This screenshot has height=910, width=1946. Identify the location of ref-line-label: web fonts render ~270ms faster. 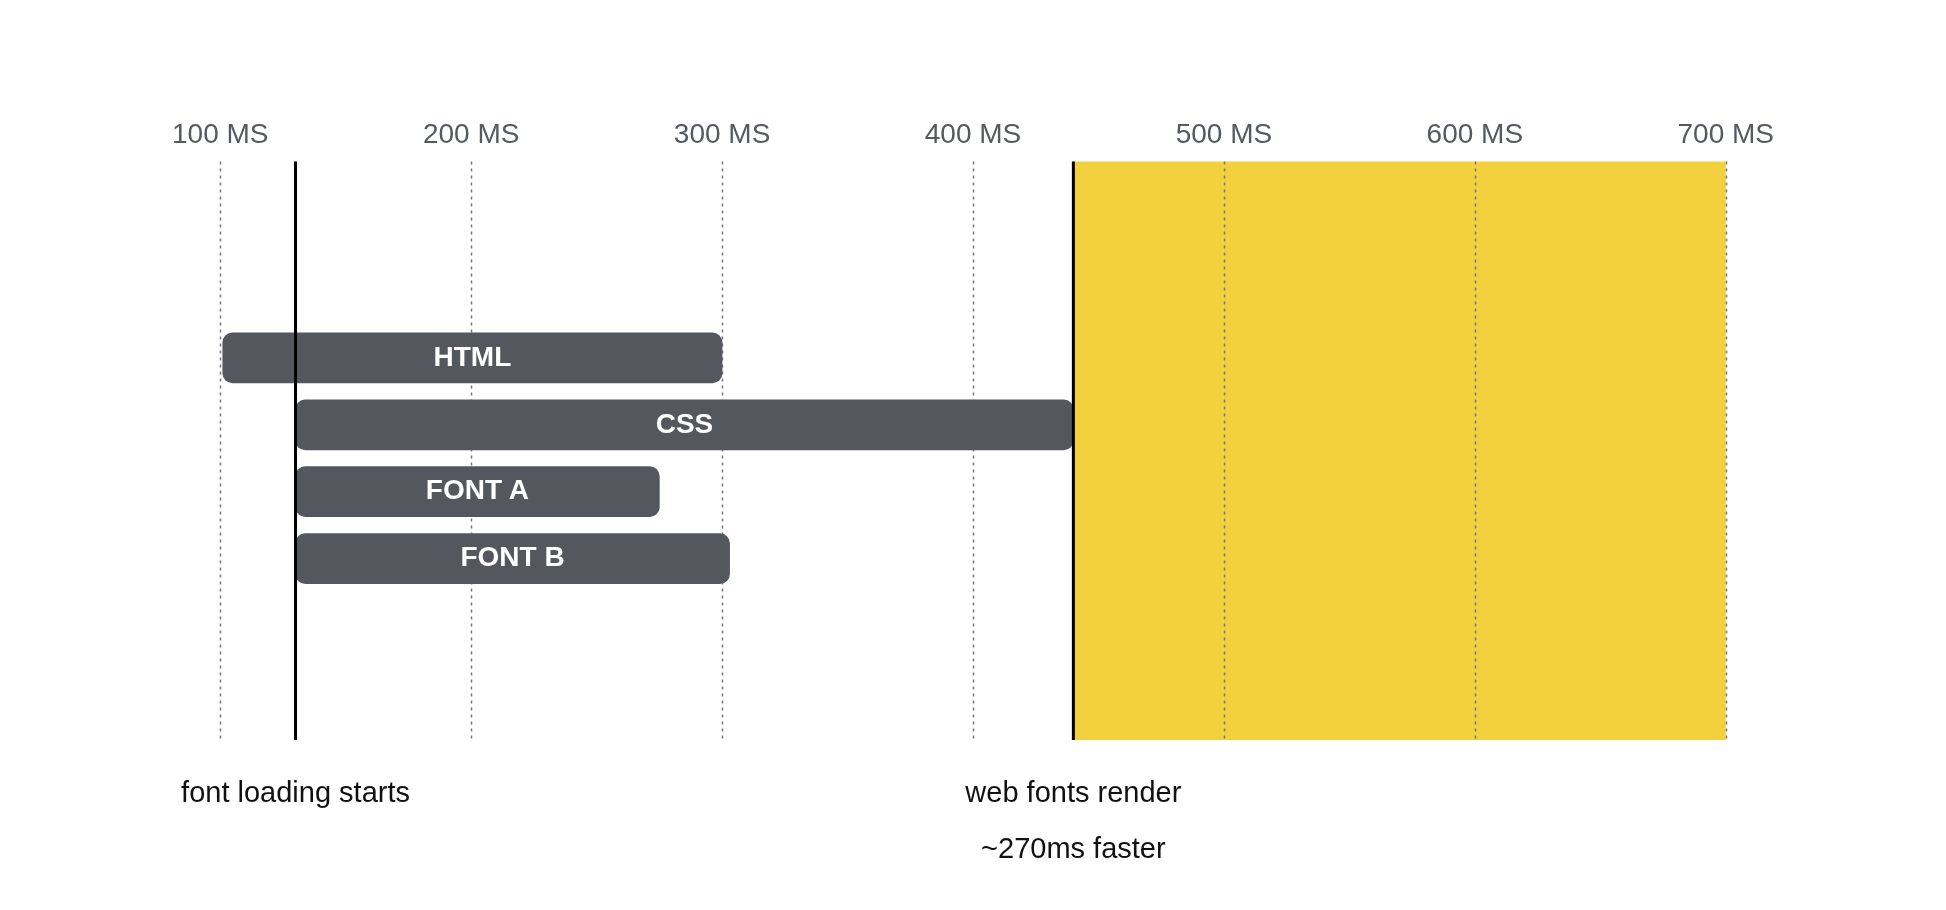
(1073, 820).